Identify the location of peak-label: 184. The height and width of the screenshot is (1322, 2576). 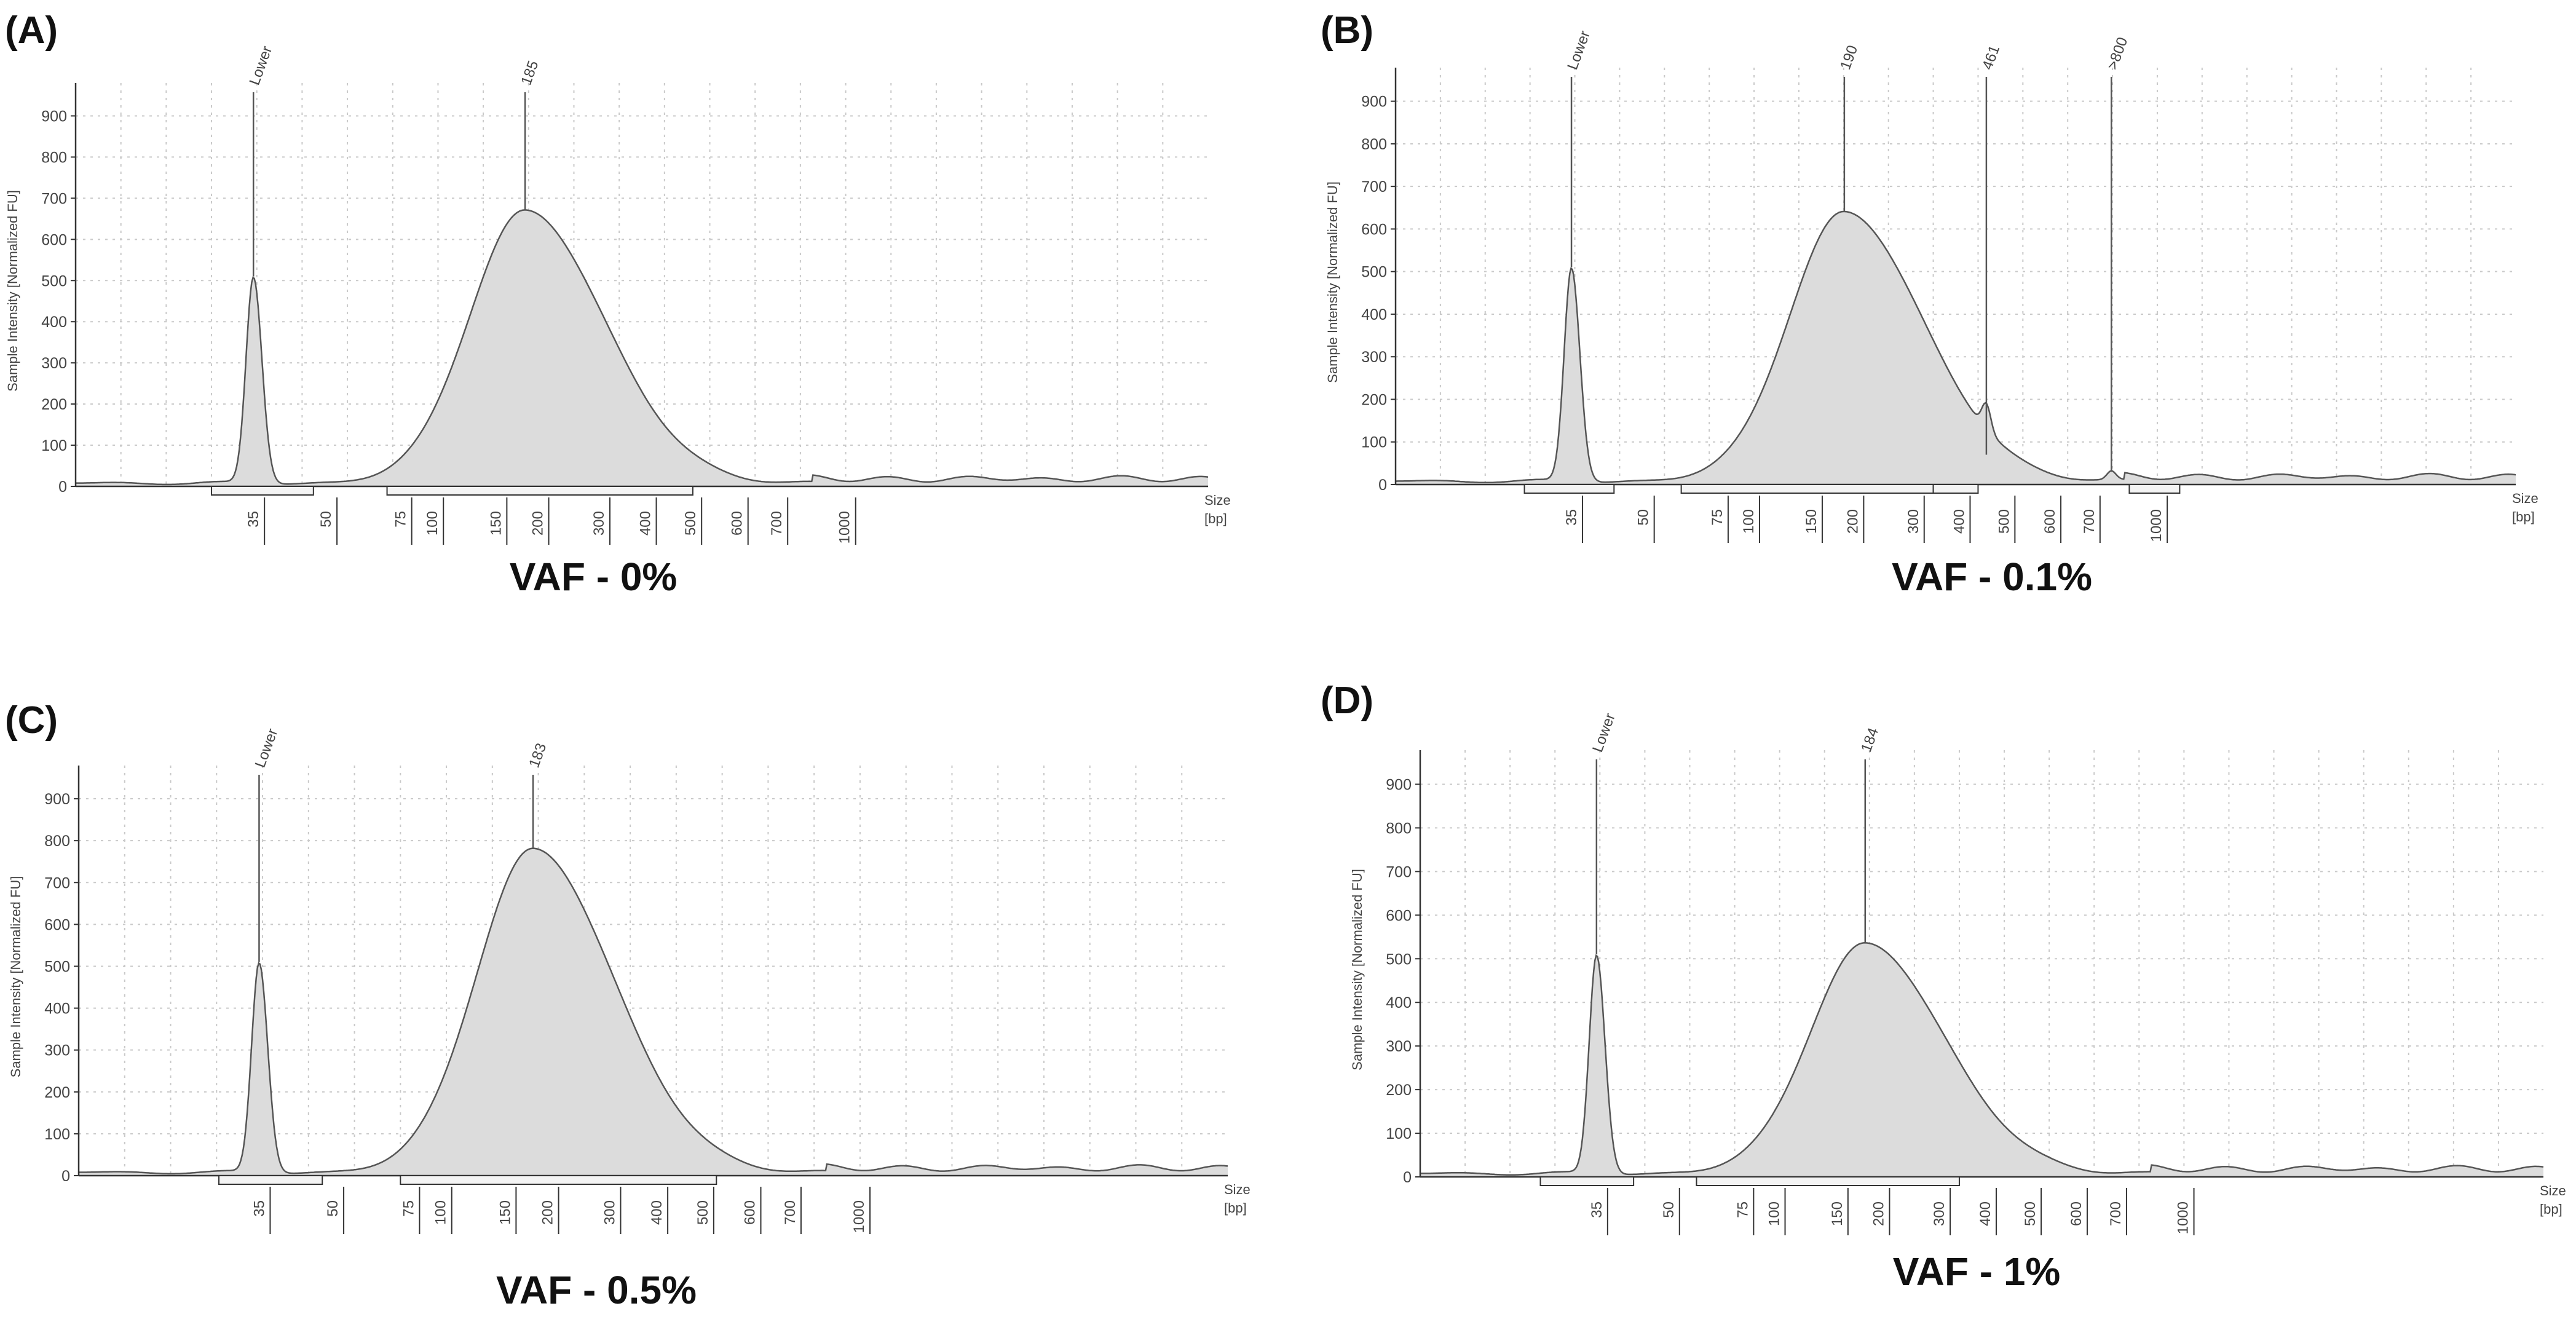
(1870, 740).